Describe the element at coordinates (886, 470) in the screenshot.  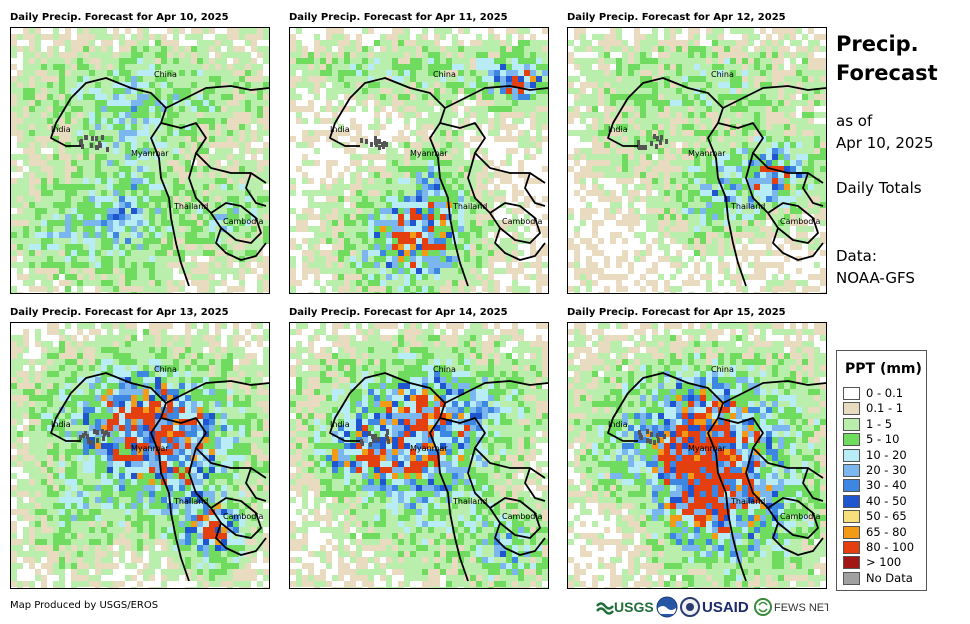
I see `legend-label: 20 - 30` at that location.